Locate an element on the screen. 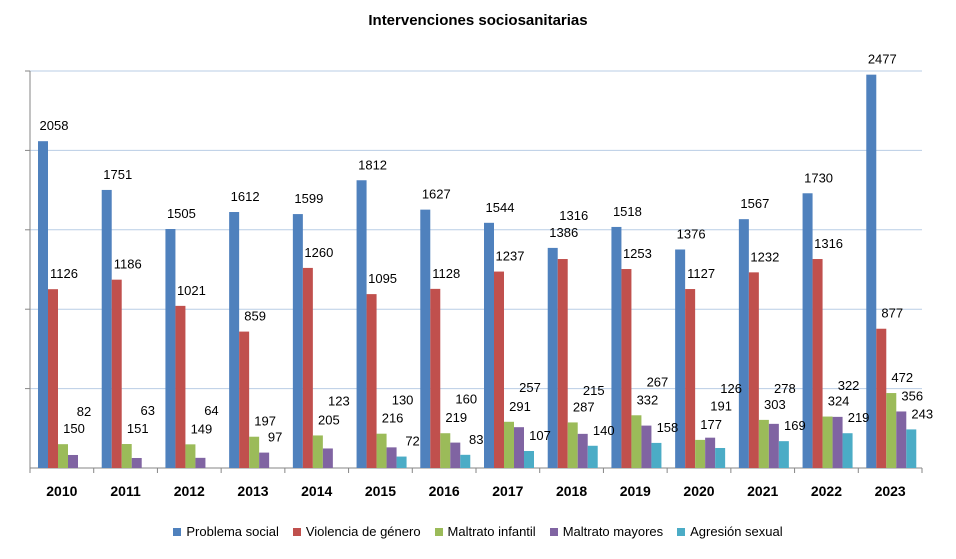  data-label: 877 is located at coordinates (892, 313).